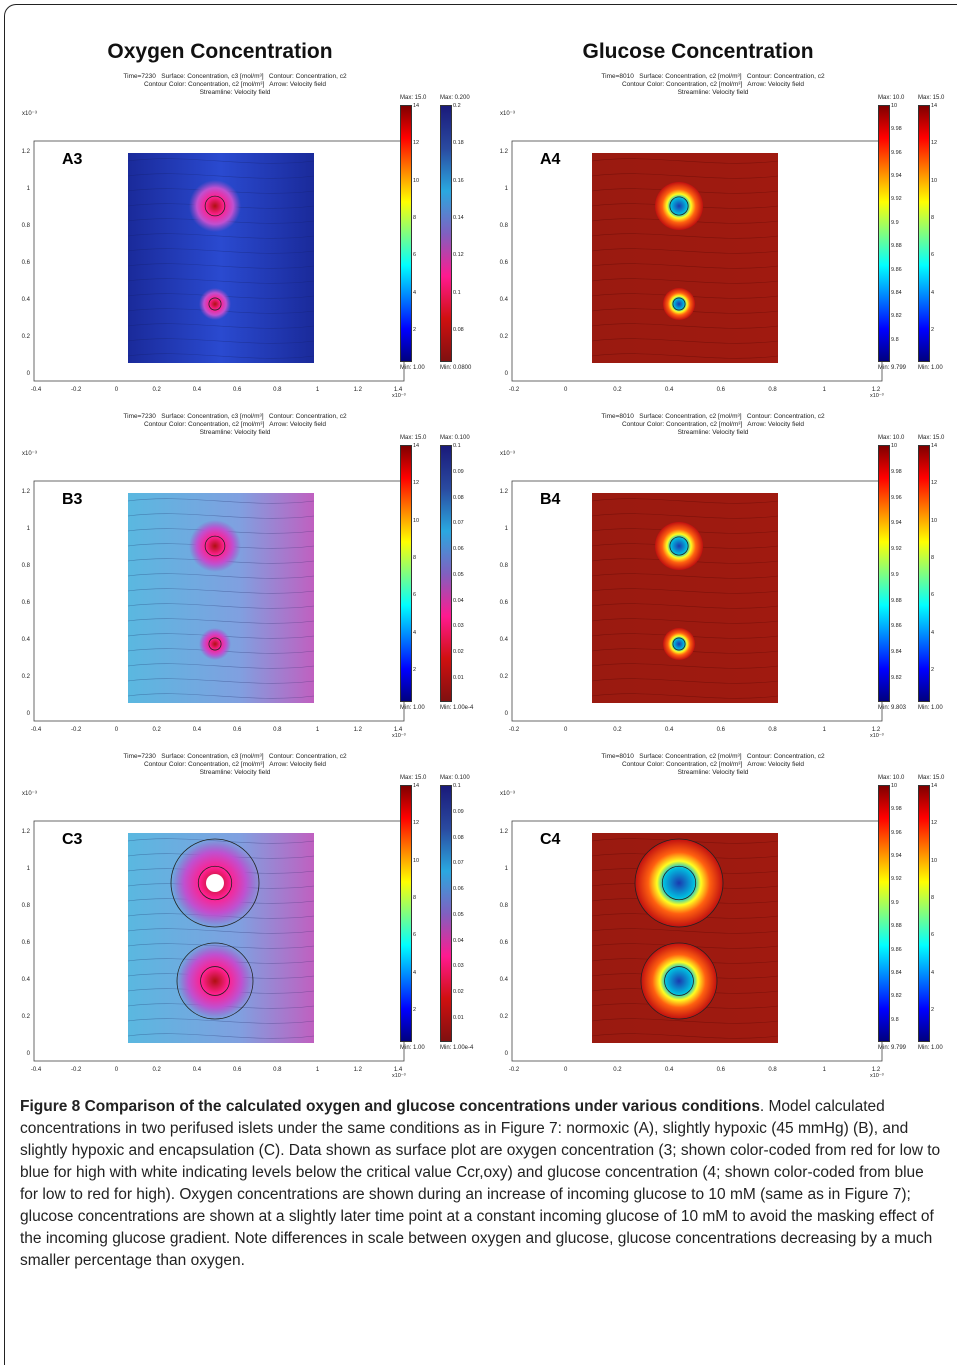  I want to click on colorbar-tick: 14, so click(934, 106).